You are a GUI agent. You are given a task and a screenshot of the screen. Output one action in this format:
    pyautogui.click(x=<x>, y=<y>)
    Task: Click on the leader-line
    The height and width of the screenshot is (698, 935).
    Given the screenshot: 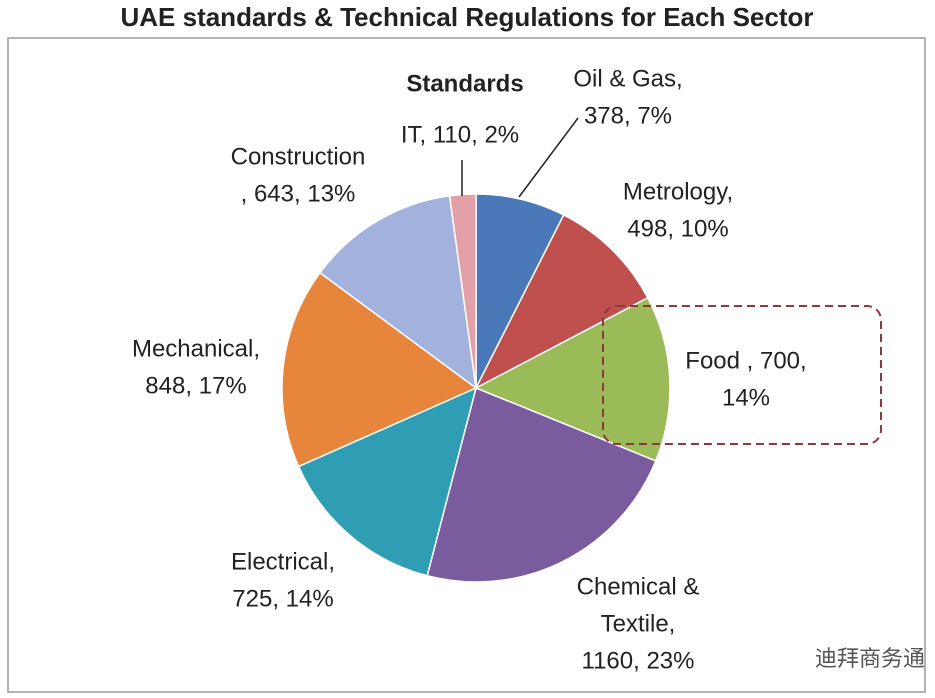 What is the action you would take?
    pyautogui.click(x=548, y=157)
    